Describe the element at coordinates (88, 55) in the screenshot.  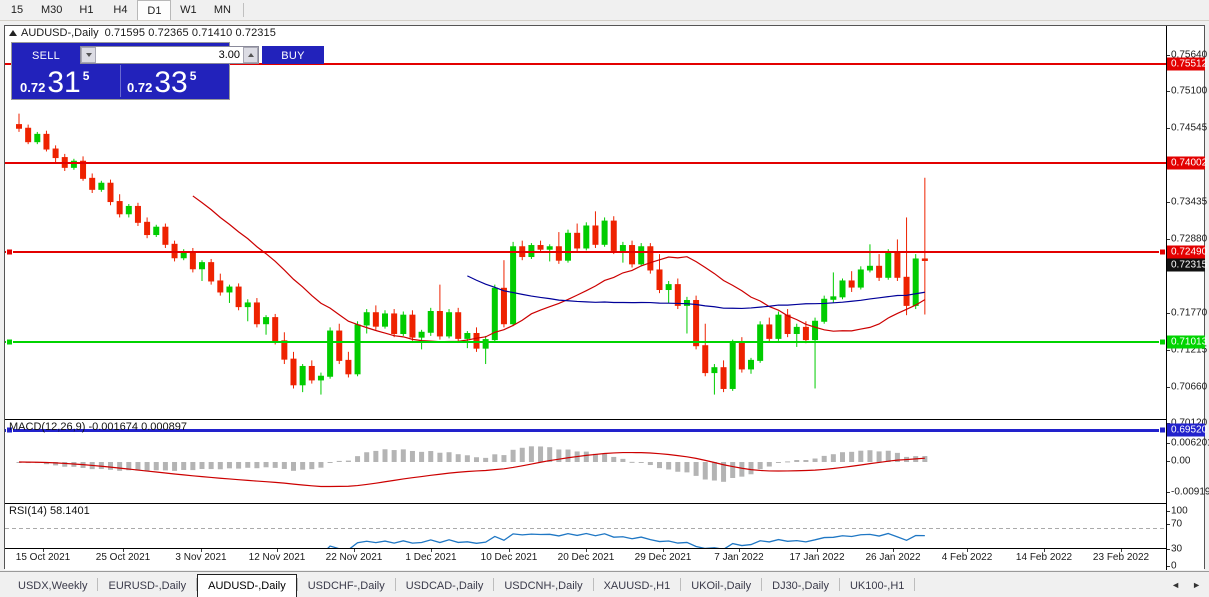
I see `volume-decrement-button` at that location.